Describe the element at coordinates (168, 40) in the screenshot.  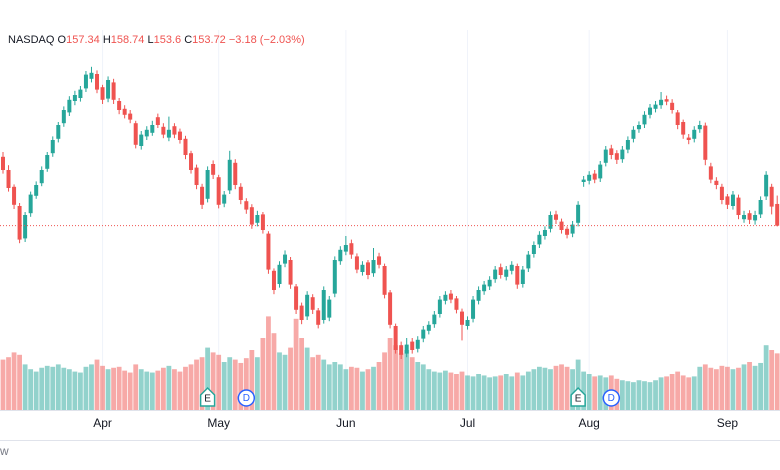
I see `low-value: 153.6` at that location.